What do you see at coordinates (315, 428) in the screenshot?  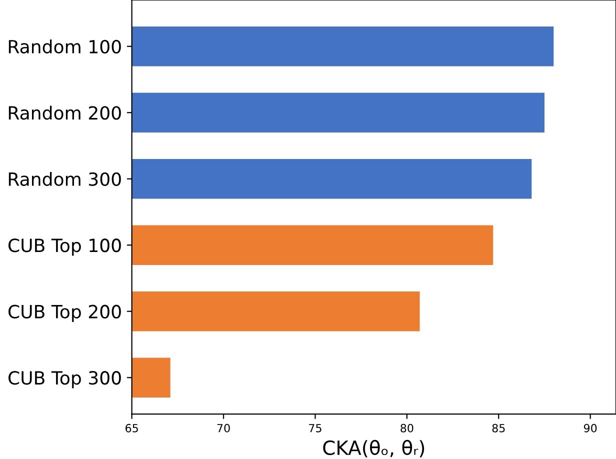 I see `x-tick-label: 75` at bounding box center [315, 428].